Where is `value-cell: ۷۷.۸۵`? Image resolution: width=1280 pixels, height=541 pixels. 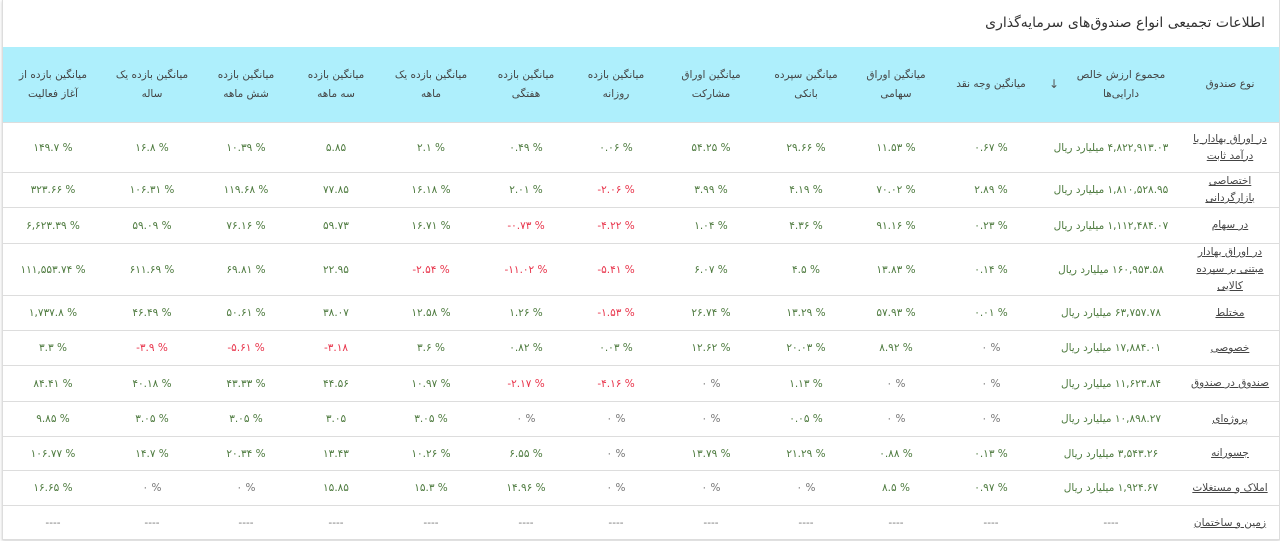 value-cell: ۷۷.۸۵ is located at coordinates (336, 190).